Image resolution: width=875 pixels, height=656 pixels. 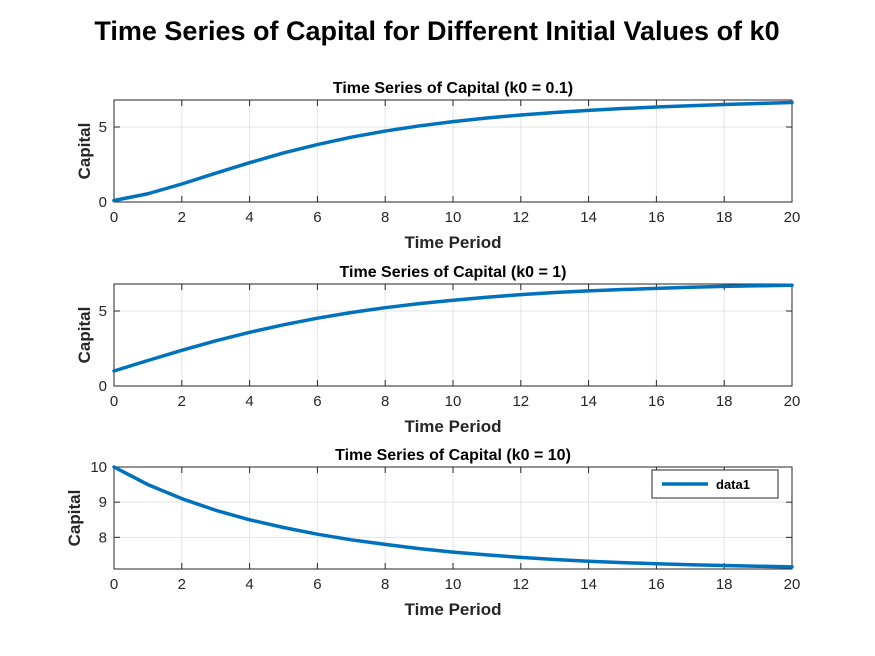 What do you see at coordinates (453, 88) in the screenshot?
I see `subplot-title: Time Series of Capital (k0 = 0.1)` at bounding box center [453, 88].